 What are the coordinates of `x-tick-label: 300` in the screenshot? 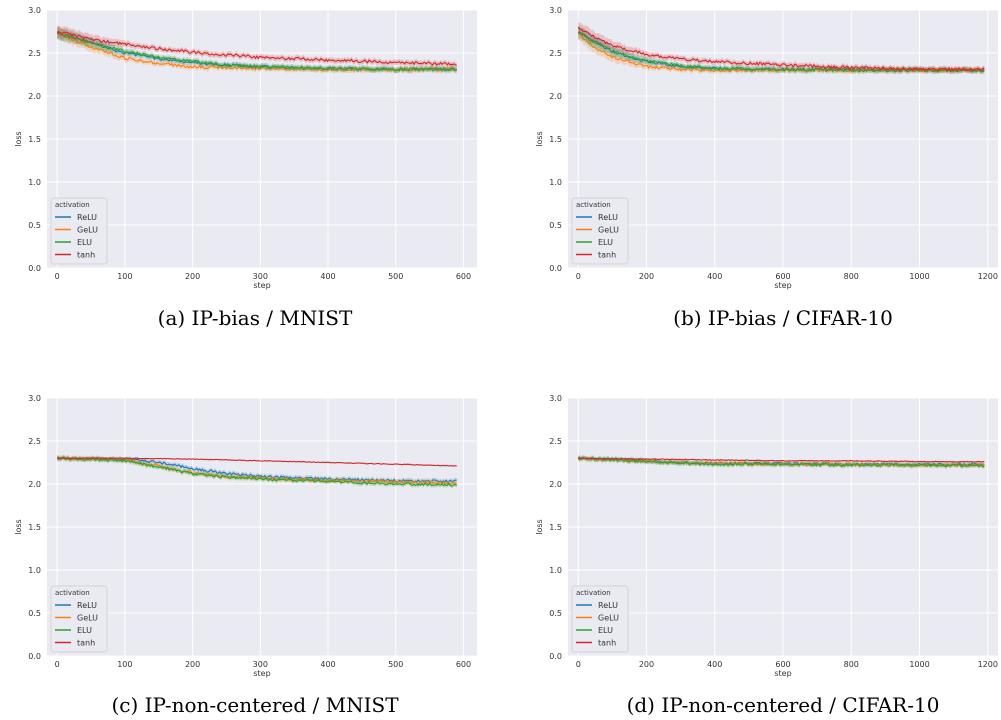 It's located at (260, 276).